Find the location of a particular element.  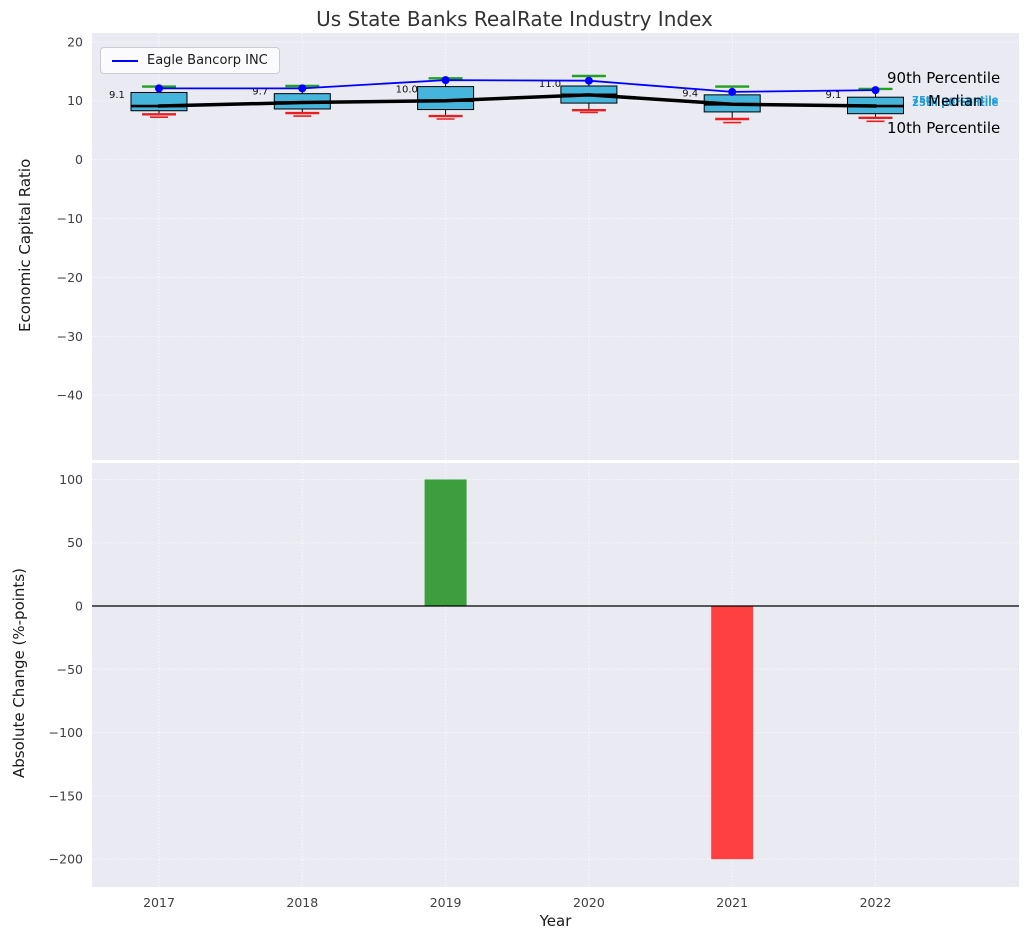

y-tick-label: −30 is located at coordinates (70, 336).